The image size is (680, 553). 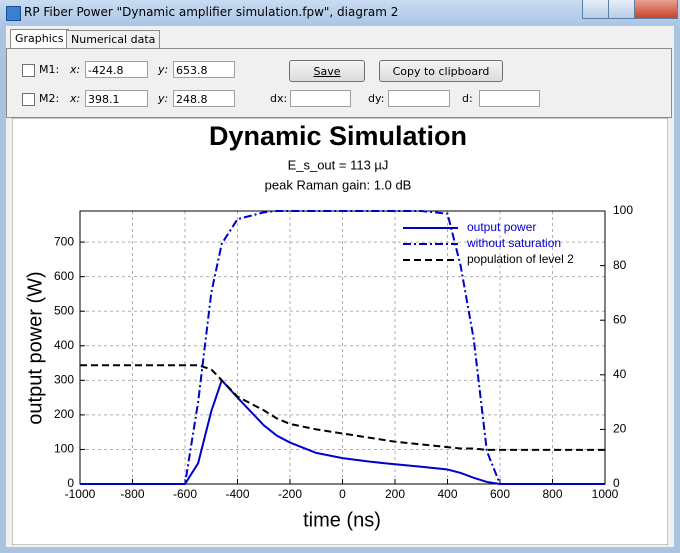 What do you see at coordinates (552, 494) in the screenshot?
I see `x-tick-label: 800` at bounding box center [552, 494].